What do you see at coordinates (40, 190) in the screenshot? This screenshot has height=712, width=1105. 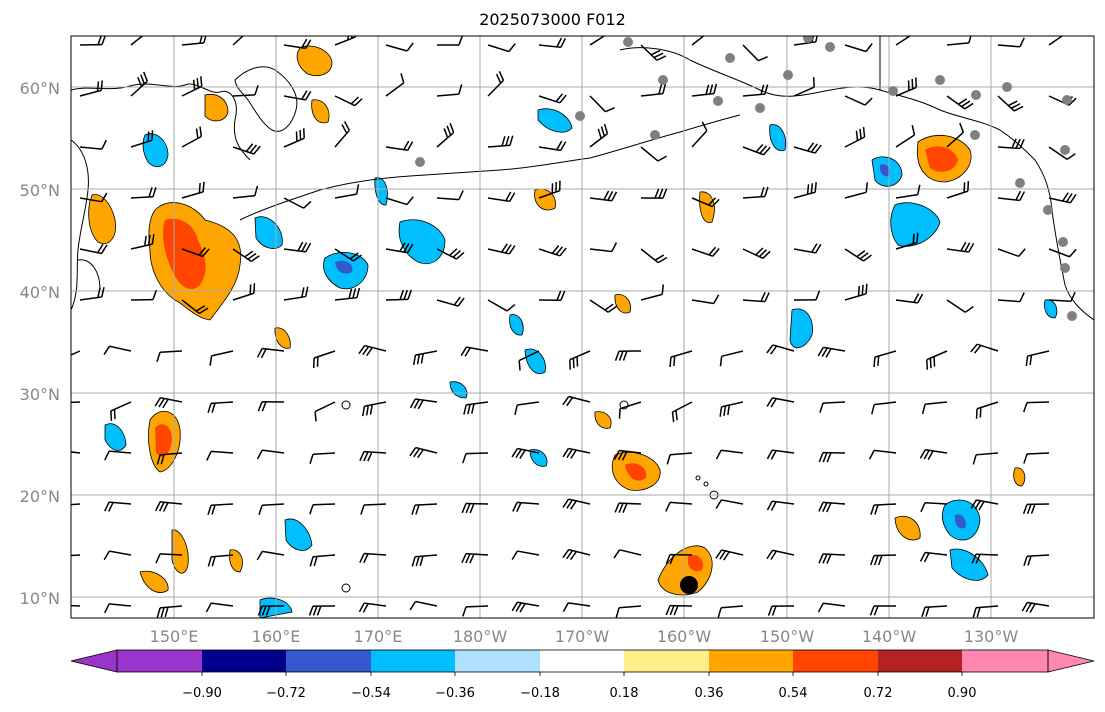 I see `lat-label: 50°N` at bounding box center [40, 190].